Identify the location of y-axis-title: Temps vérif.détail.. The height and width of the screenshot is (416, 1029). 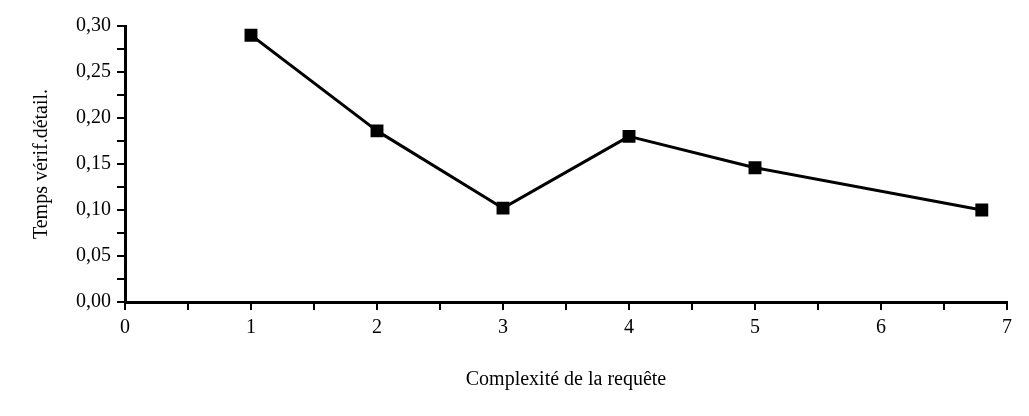
(41, 164).